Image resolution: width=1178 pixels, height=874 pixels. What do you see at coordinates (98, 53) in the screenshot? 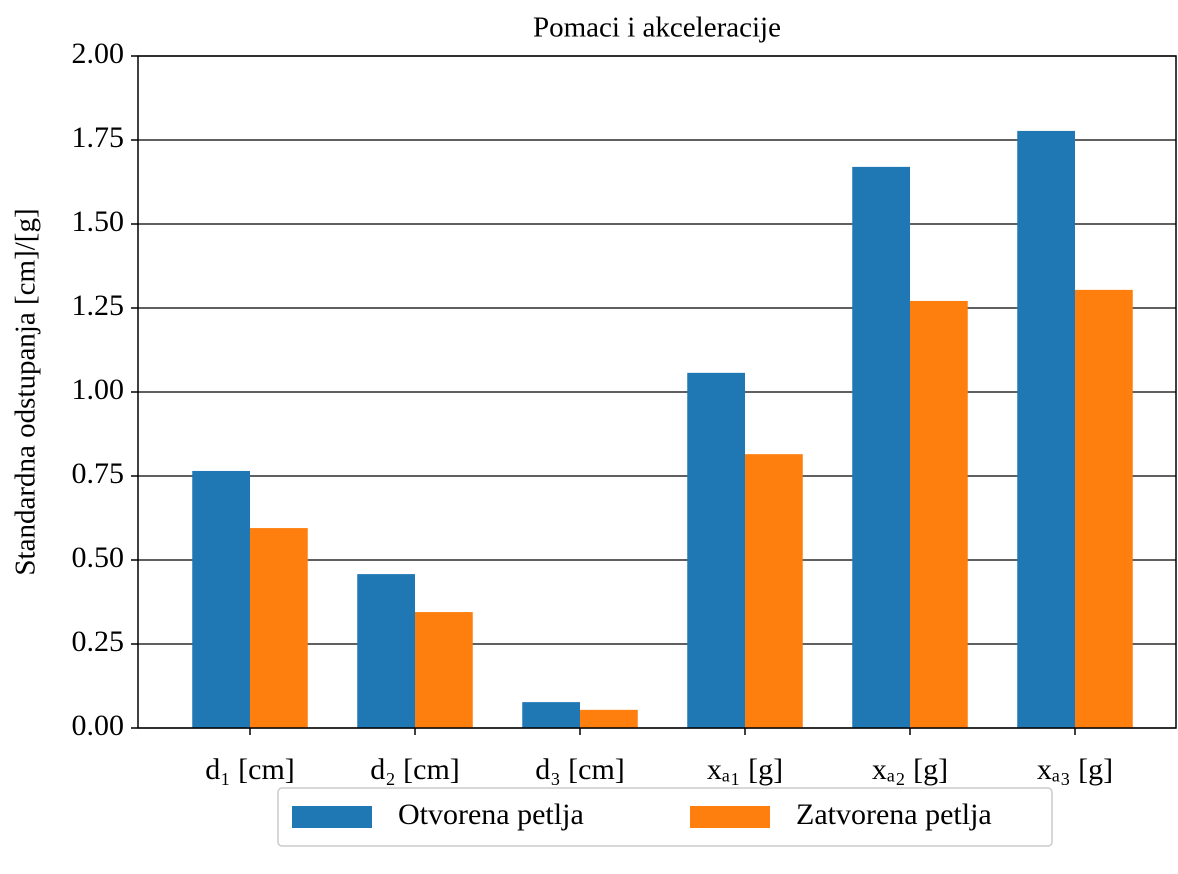
I see `y-tick-label: 2.00` at bounding box center [98, 53].